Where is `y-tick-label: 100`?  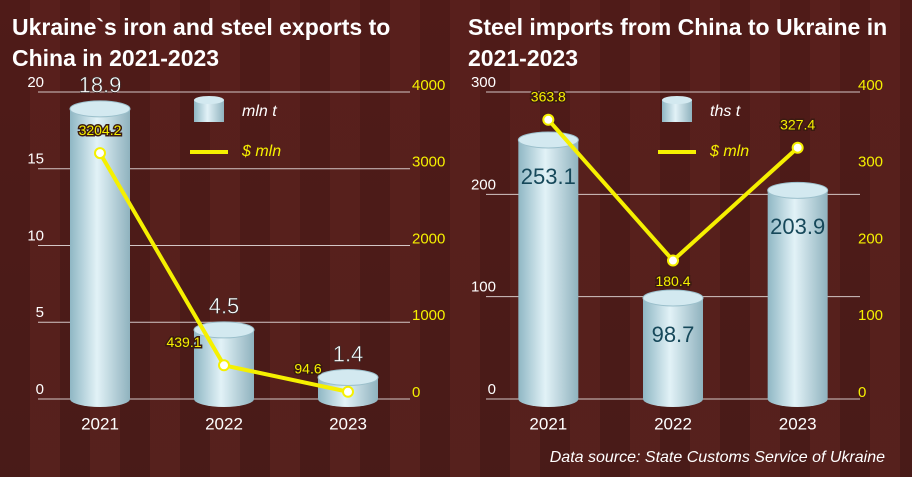
y-tick-label: 100 is located at coordinates (483, 287).